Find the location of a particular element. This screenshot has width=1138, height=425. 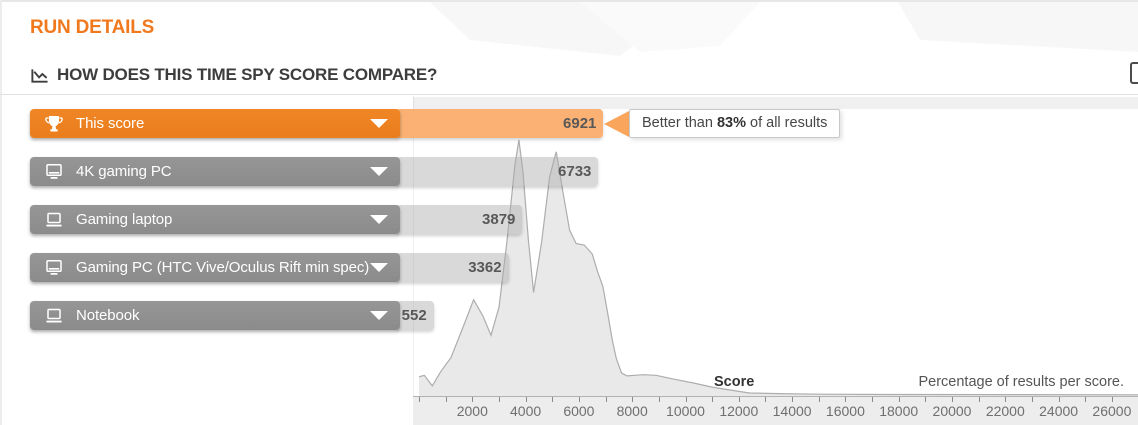

top-border is located at coordinates (569, 1).